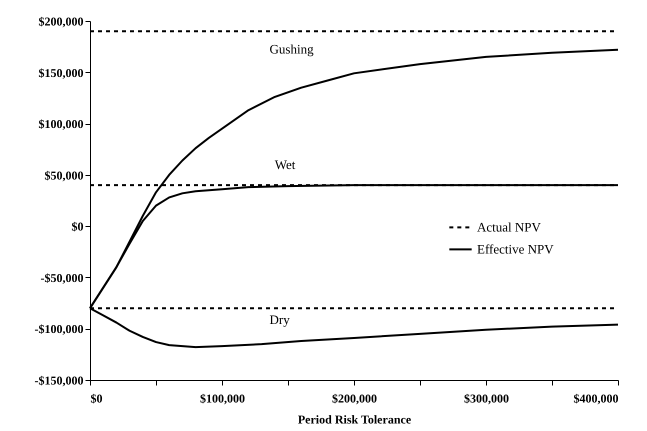  Describe the element at coordinates (96, 399) in the screenshot. I see `x-tick-label: $0` at that location.